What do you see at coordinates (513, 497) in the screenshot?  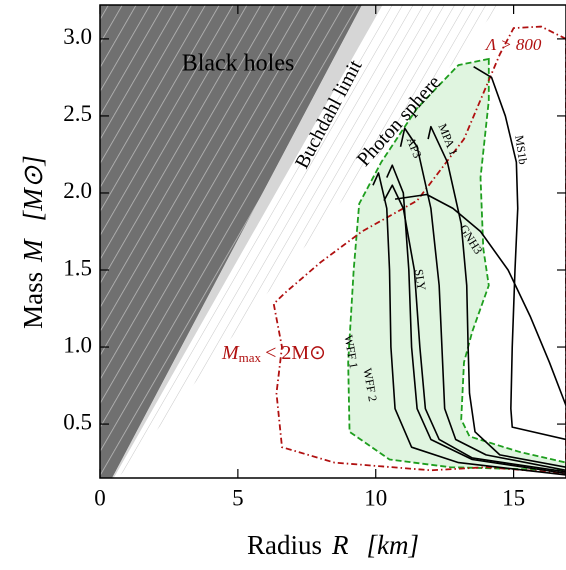 I see `x-tick-label: 15` at bounding box center [513, 497].